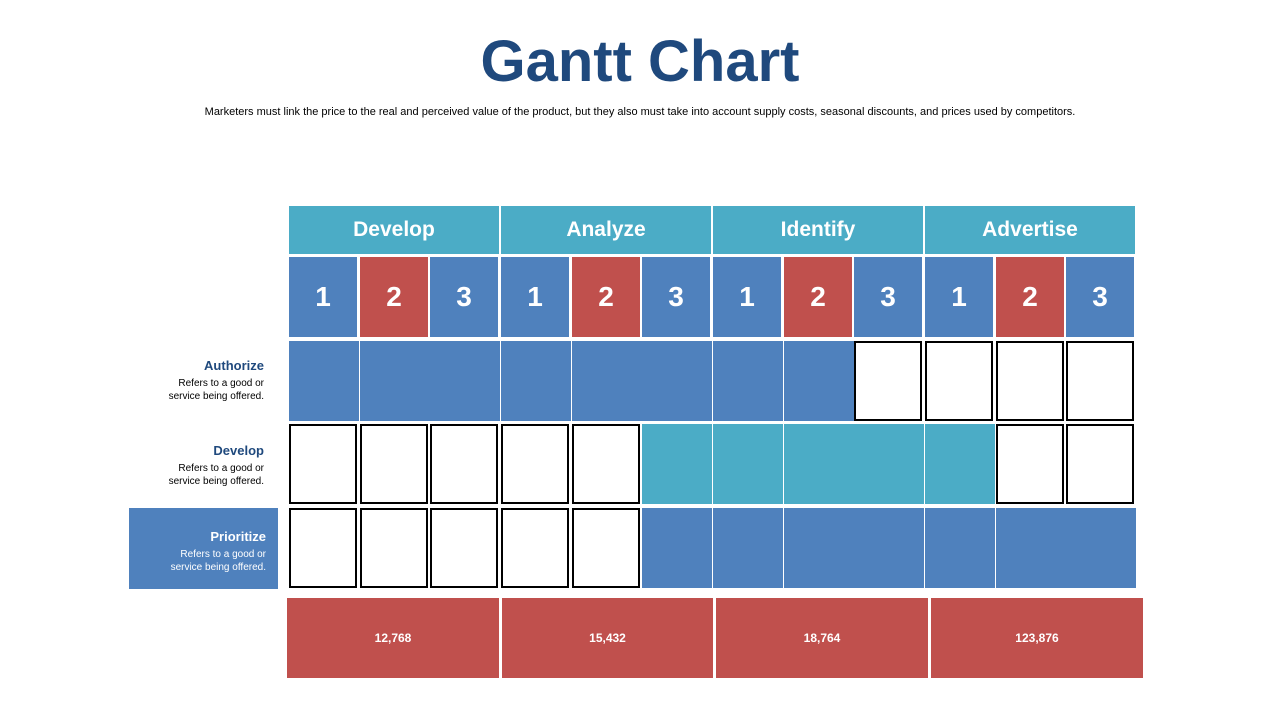  What do you see at coordinates (607, 638) in the screenshot?
I see `total-value: 15,432` at bounding box center [607, 638].